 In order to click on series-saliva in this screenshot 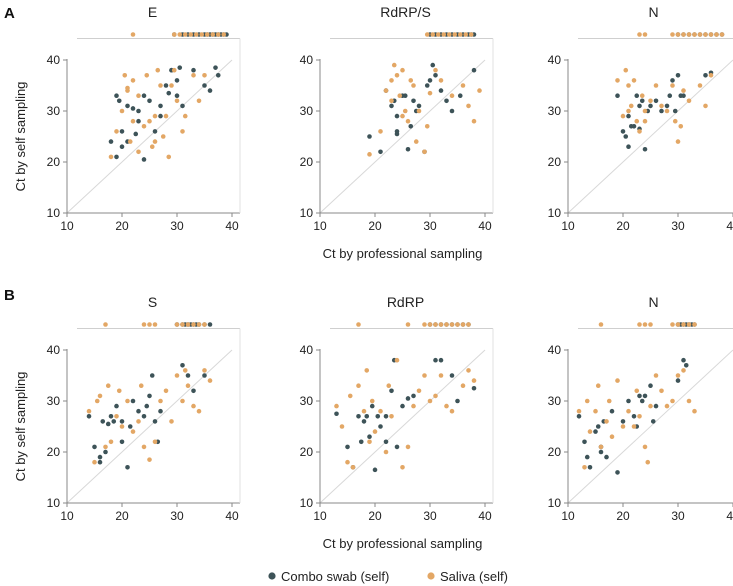, I will do `click(424, 94)`.